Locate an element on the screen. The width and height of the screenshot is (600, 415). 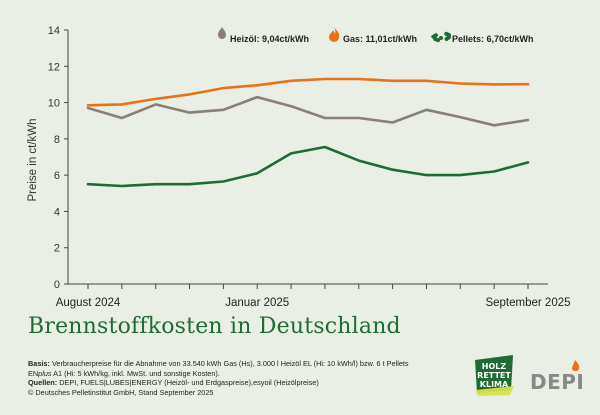
oil-drop-icon is located at coordinates (222, 33).